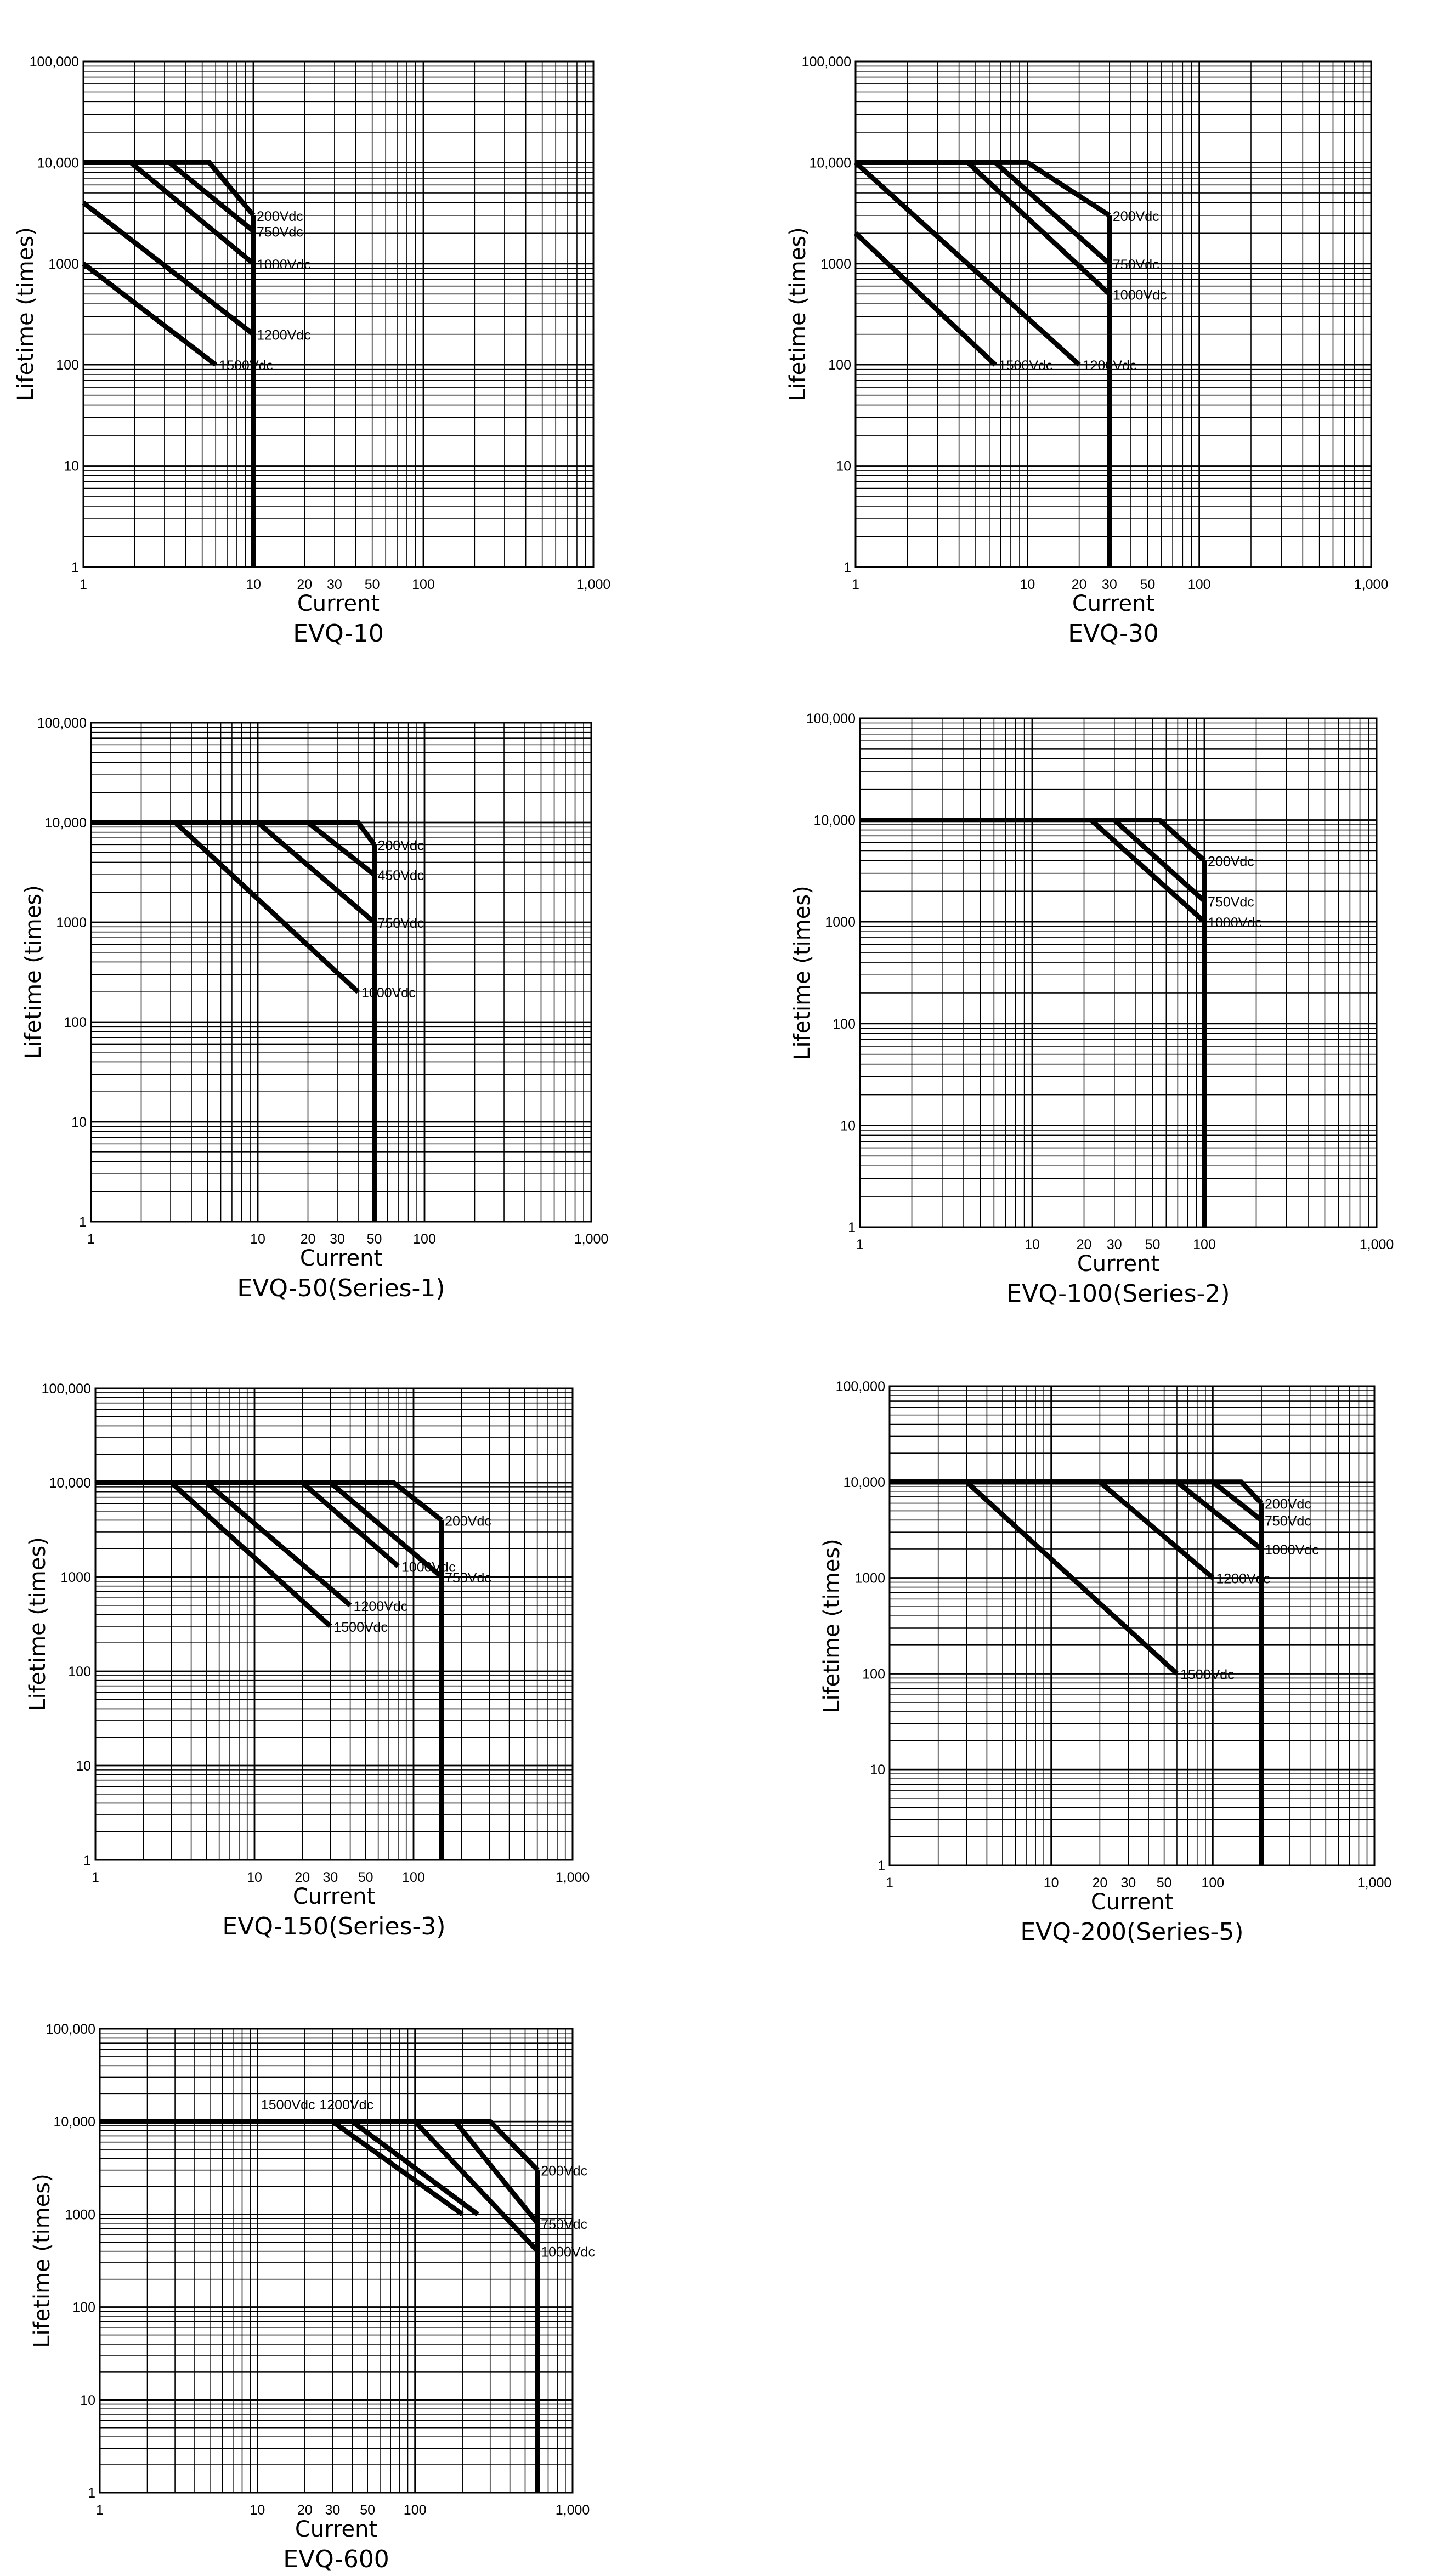  Describe the element at coordinates (336, 2559) in the screenshot. I see `chart-title: EVQ-600` at that location.